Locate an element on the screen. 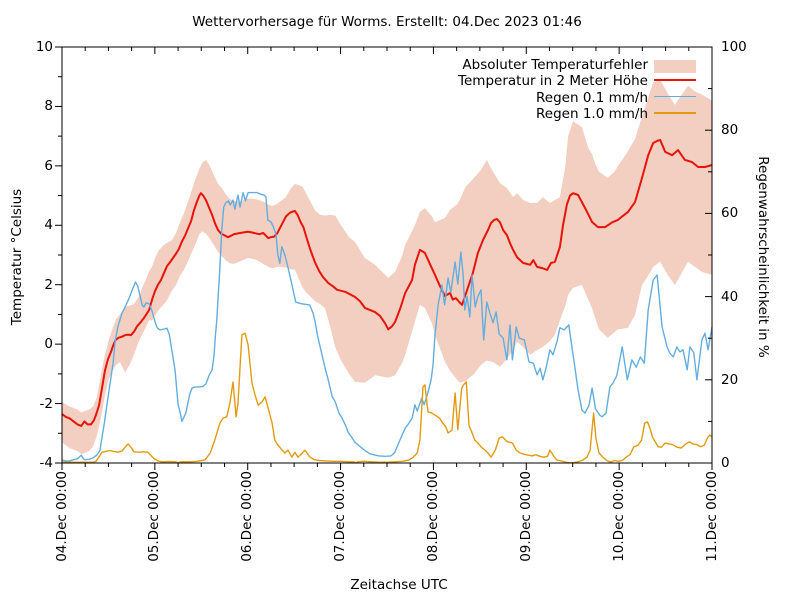 This screenshot has width=800, height=600. y-right-tick-label: 0 is located at coordinates (725, 463).